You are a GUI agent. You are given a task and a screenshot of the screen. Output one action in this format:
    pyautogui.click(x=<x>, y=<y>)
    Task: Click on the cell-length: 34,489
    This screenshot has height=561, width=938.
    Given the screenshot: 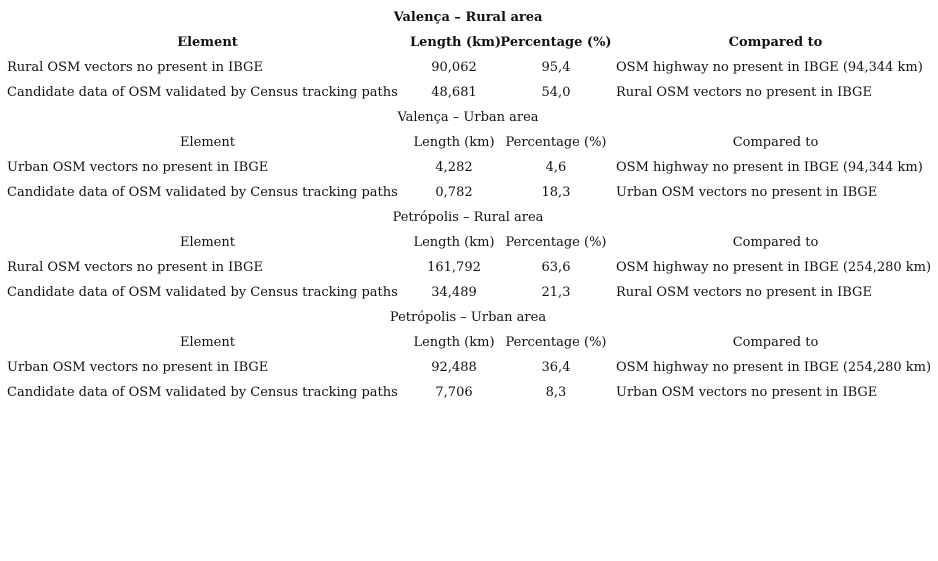 What is the action you would take?
    pyautogui.click(x=454, y=292)
    